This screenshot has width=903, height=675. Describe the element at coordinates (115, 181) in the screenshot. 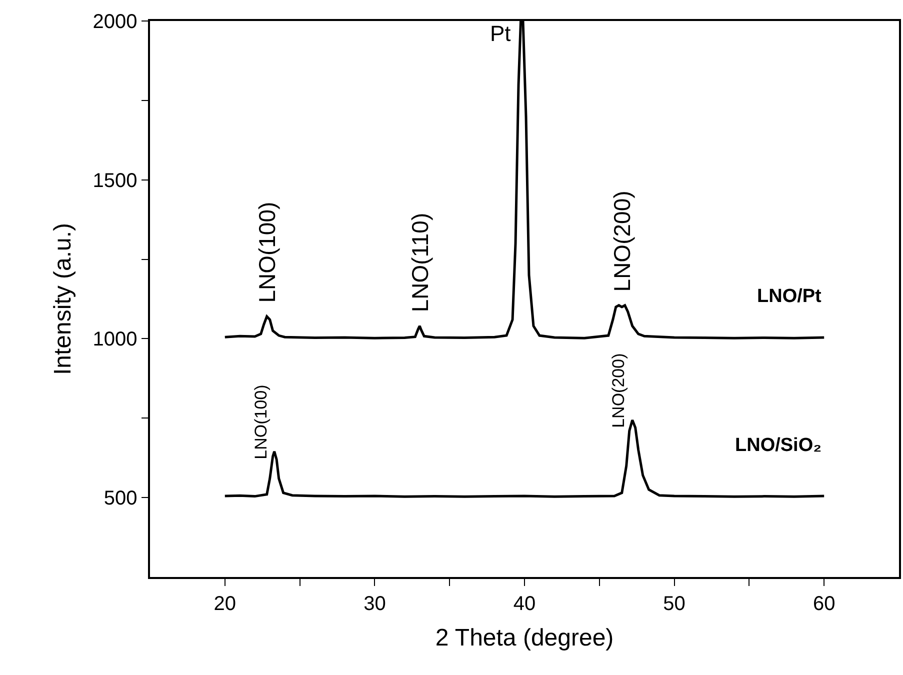

I see `y-tick-label: 1500` at that location.